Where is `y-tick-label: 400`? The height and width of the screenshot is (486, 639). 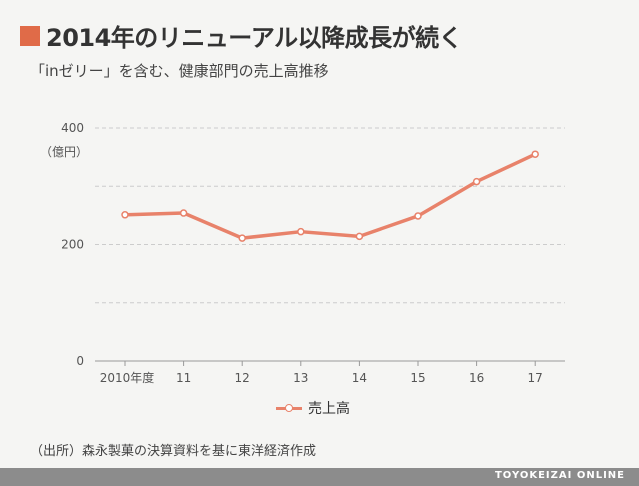
y-tick-label: 400 is located at coordinates (72, 128).